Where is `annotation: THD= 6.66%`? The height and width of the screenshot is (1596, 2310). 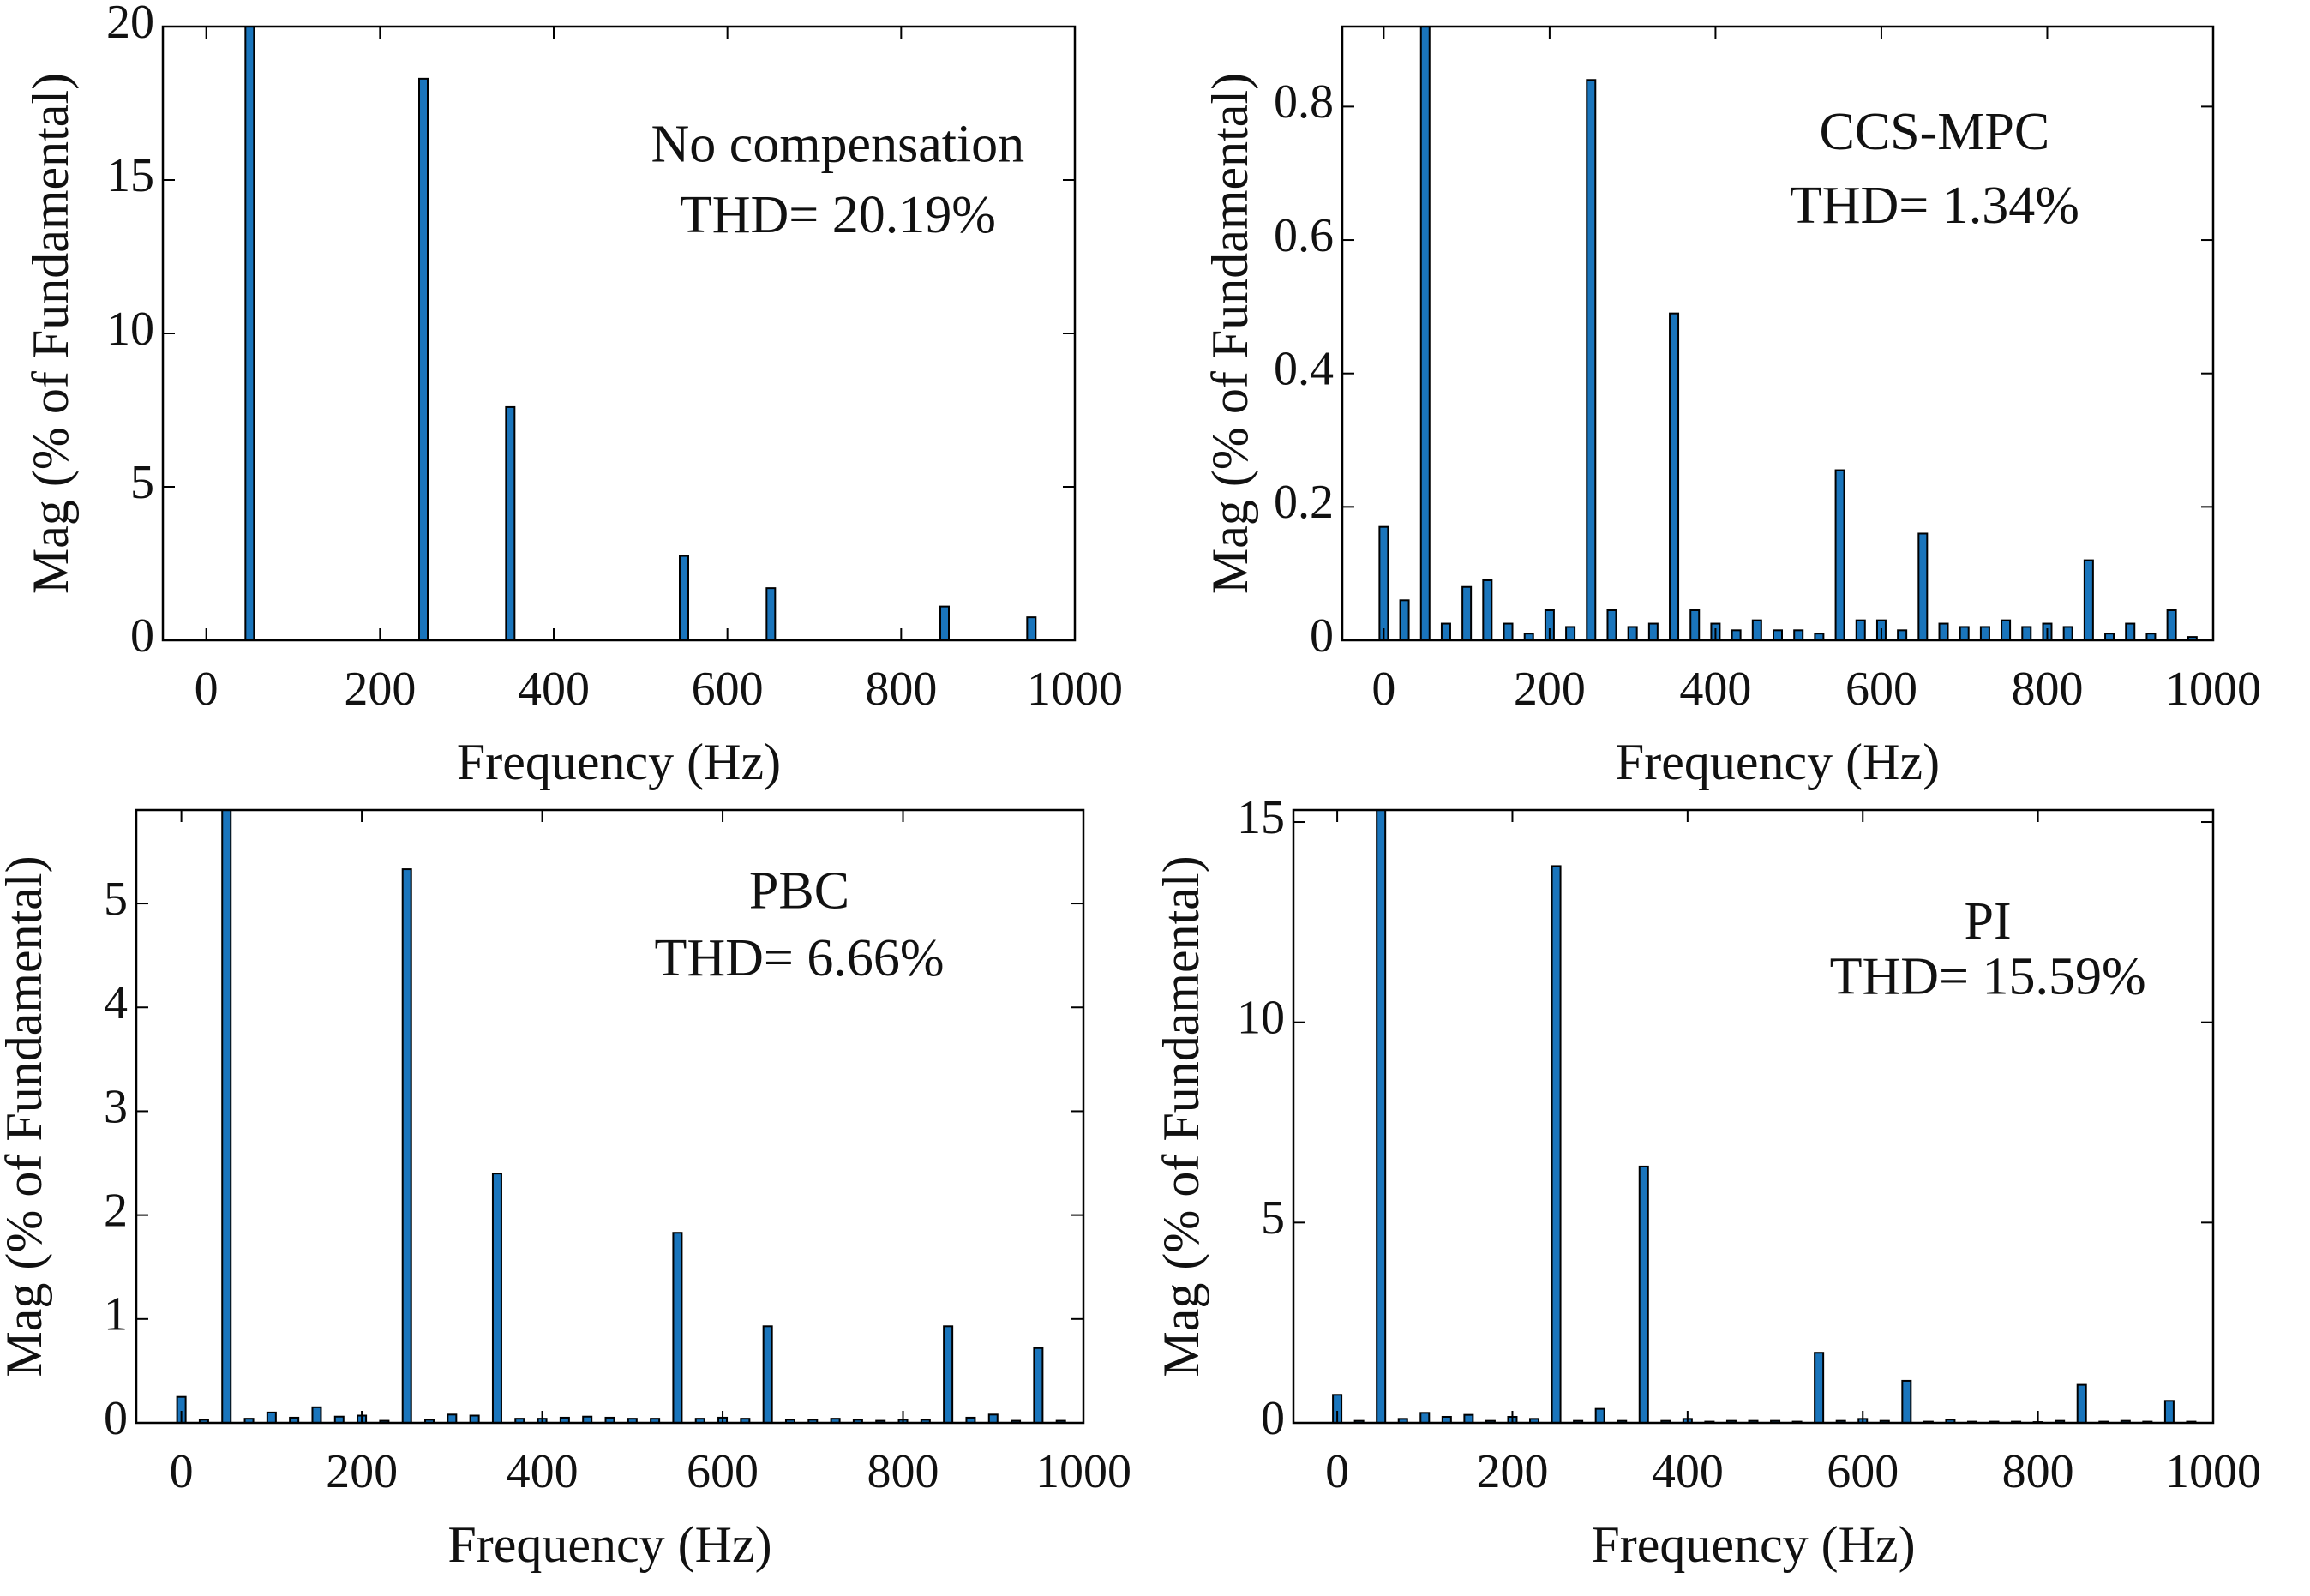
annotation: THD= 6.66% is located at coordinates (799, 958).